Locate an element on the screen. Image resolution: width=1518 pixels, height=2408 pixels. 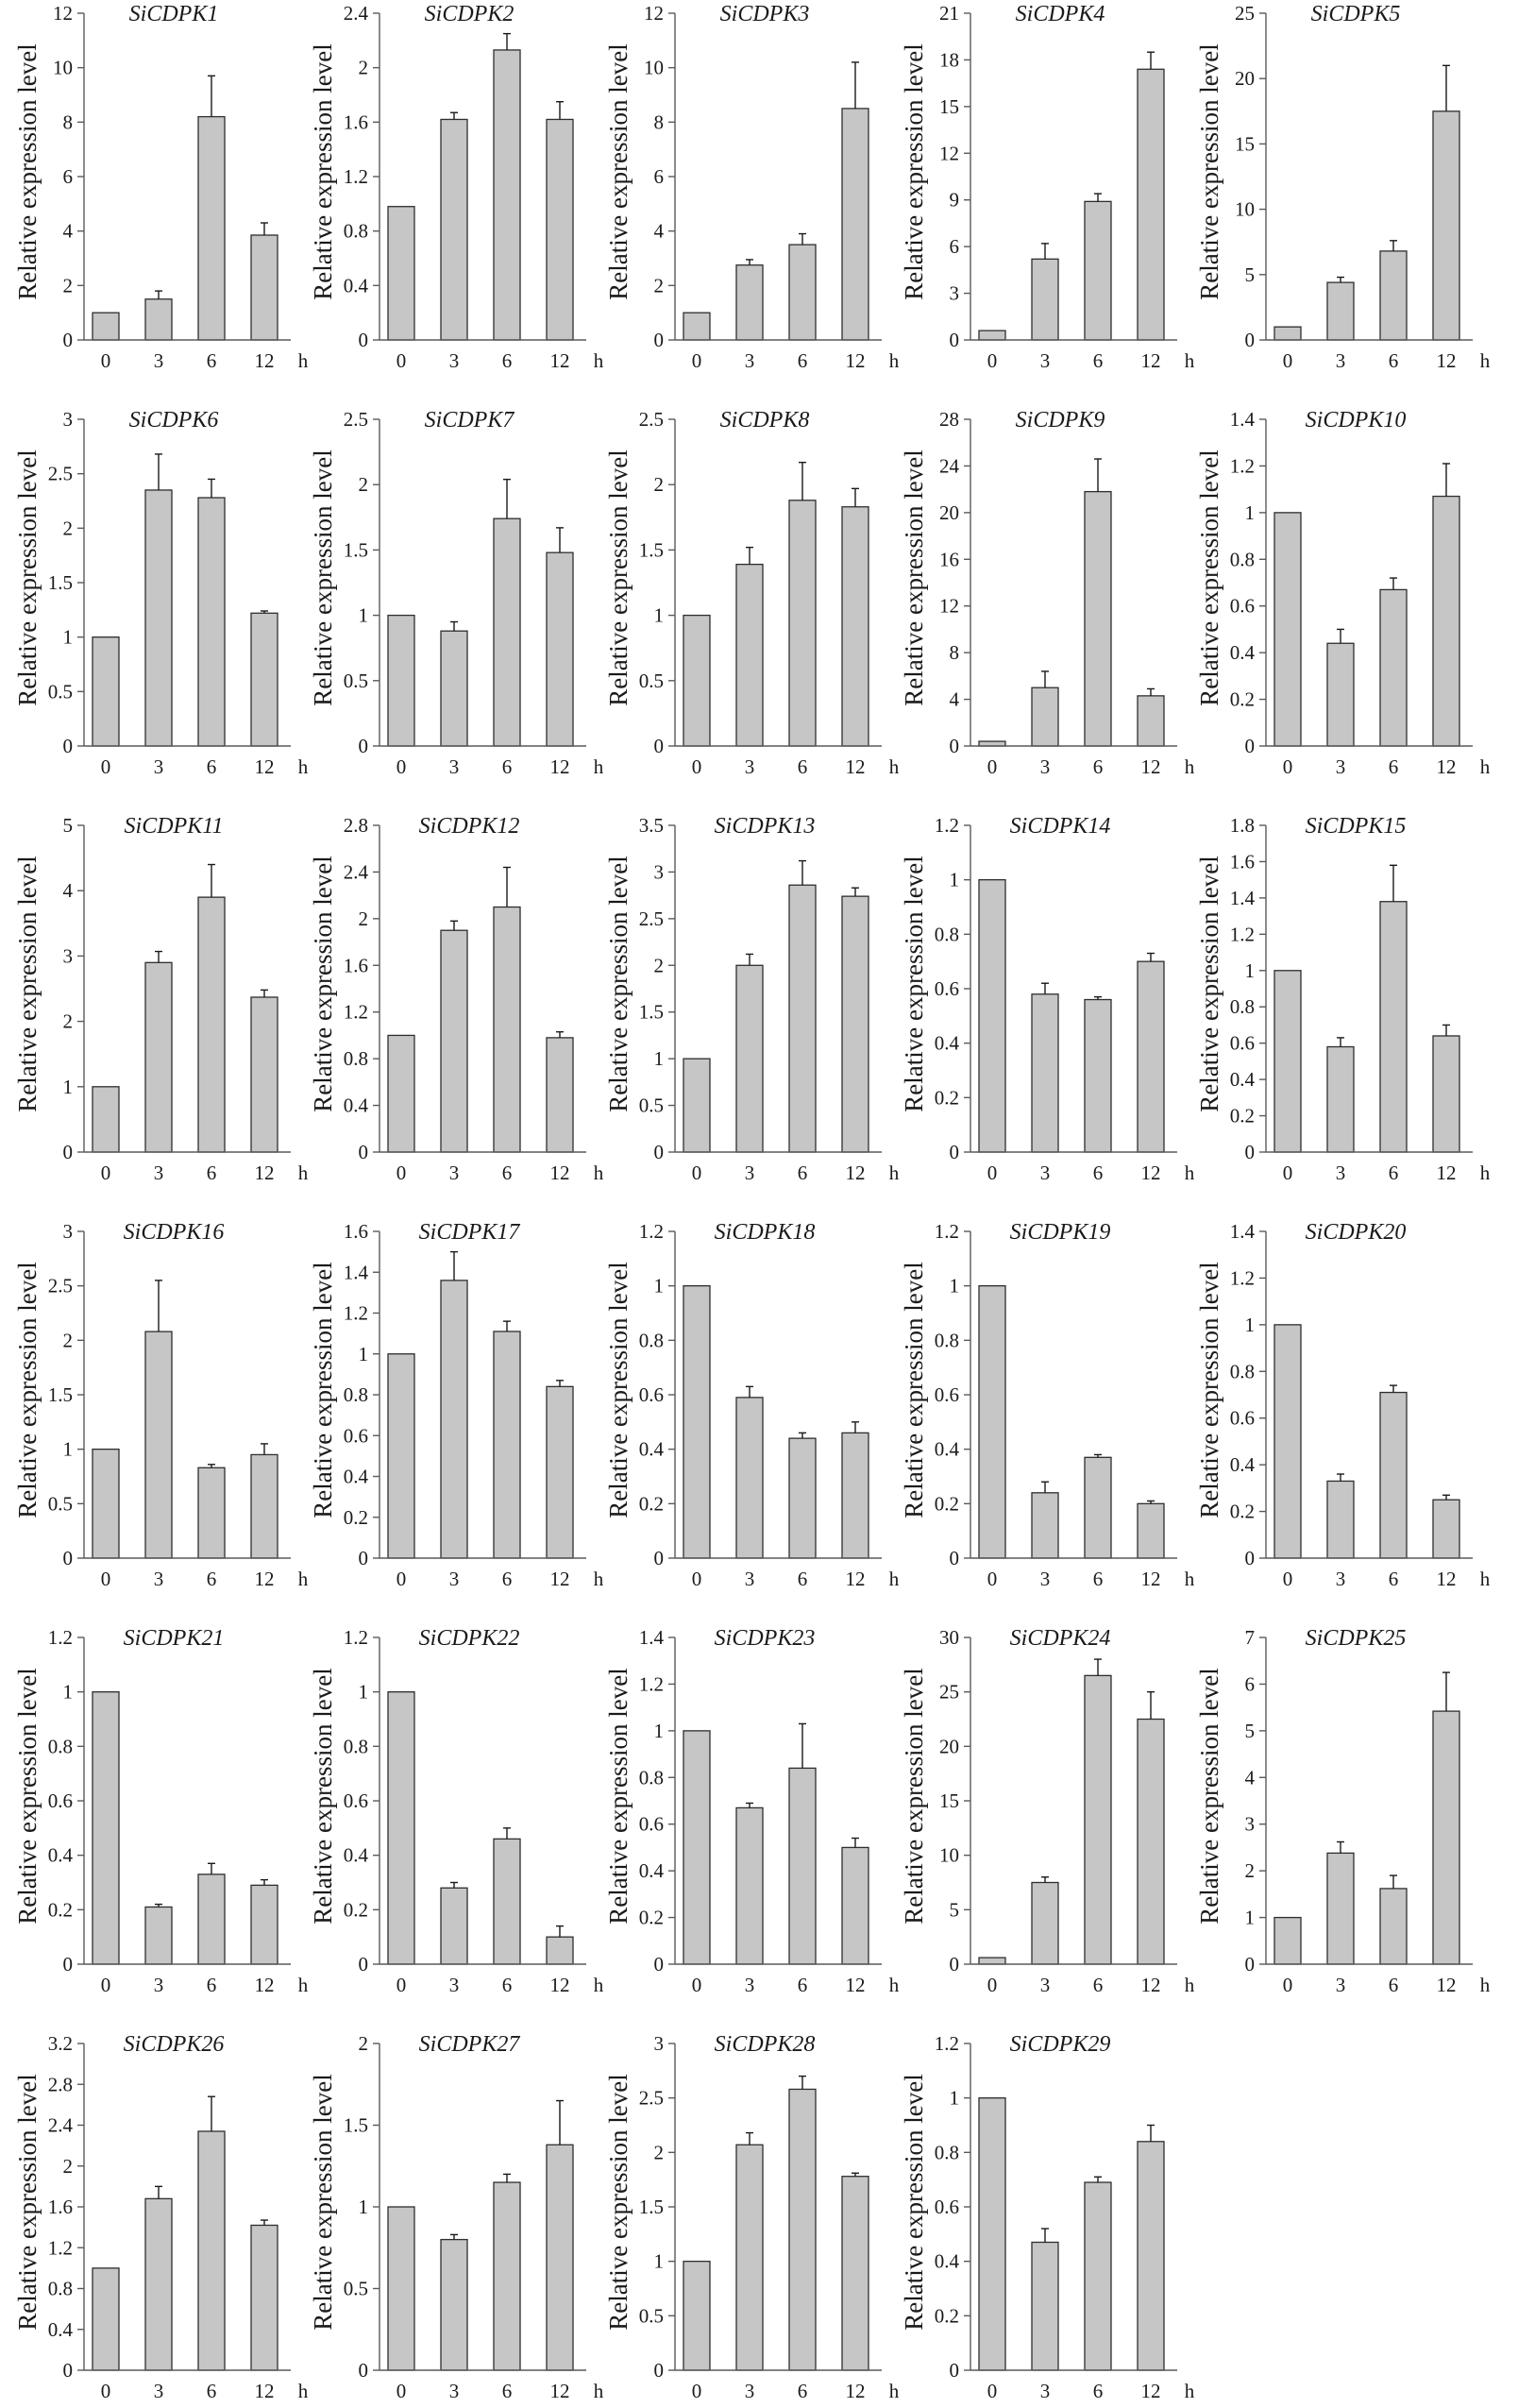
y-tick-label: 4 is located at coordinates (1251, 1777).